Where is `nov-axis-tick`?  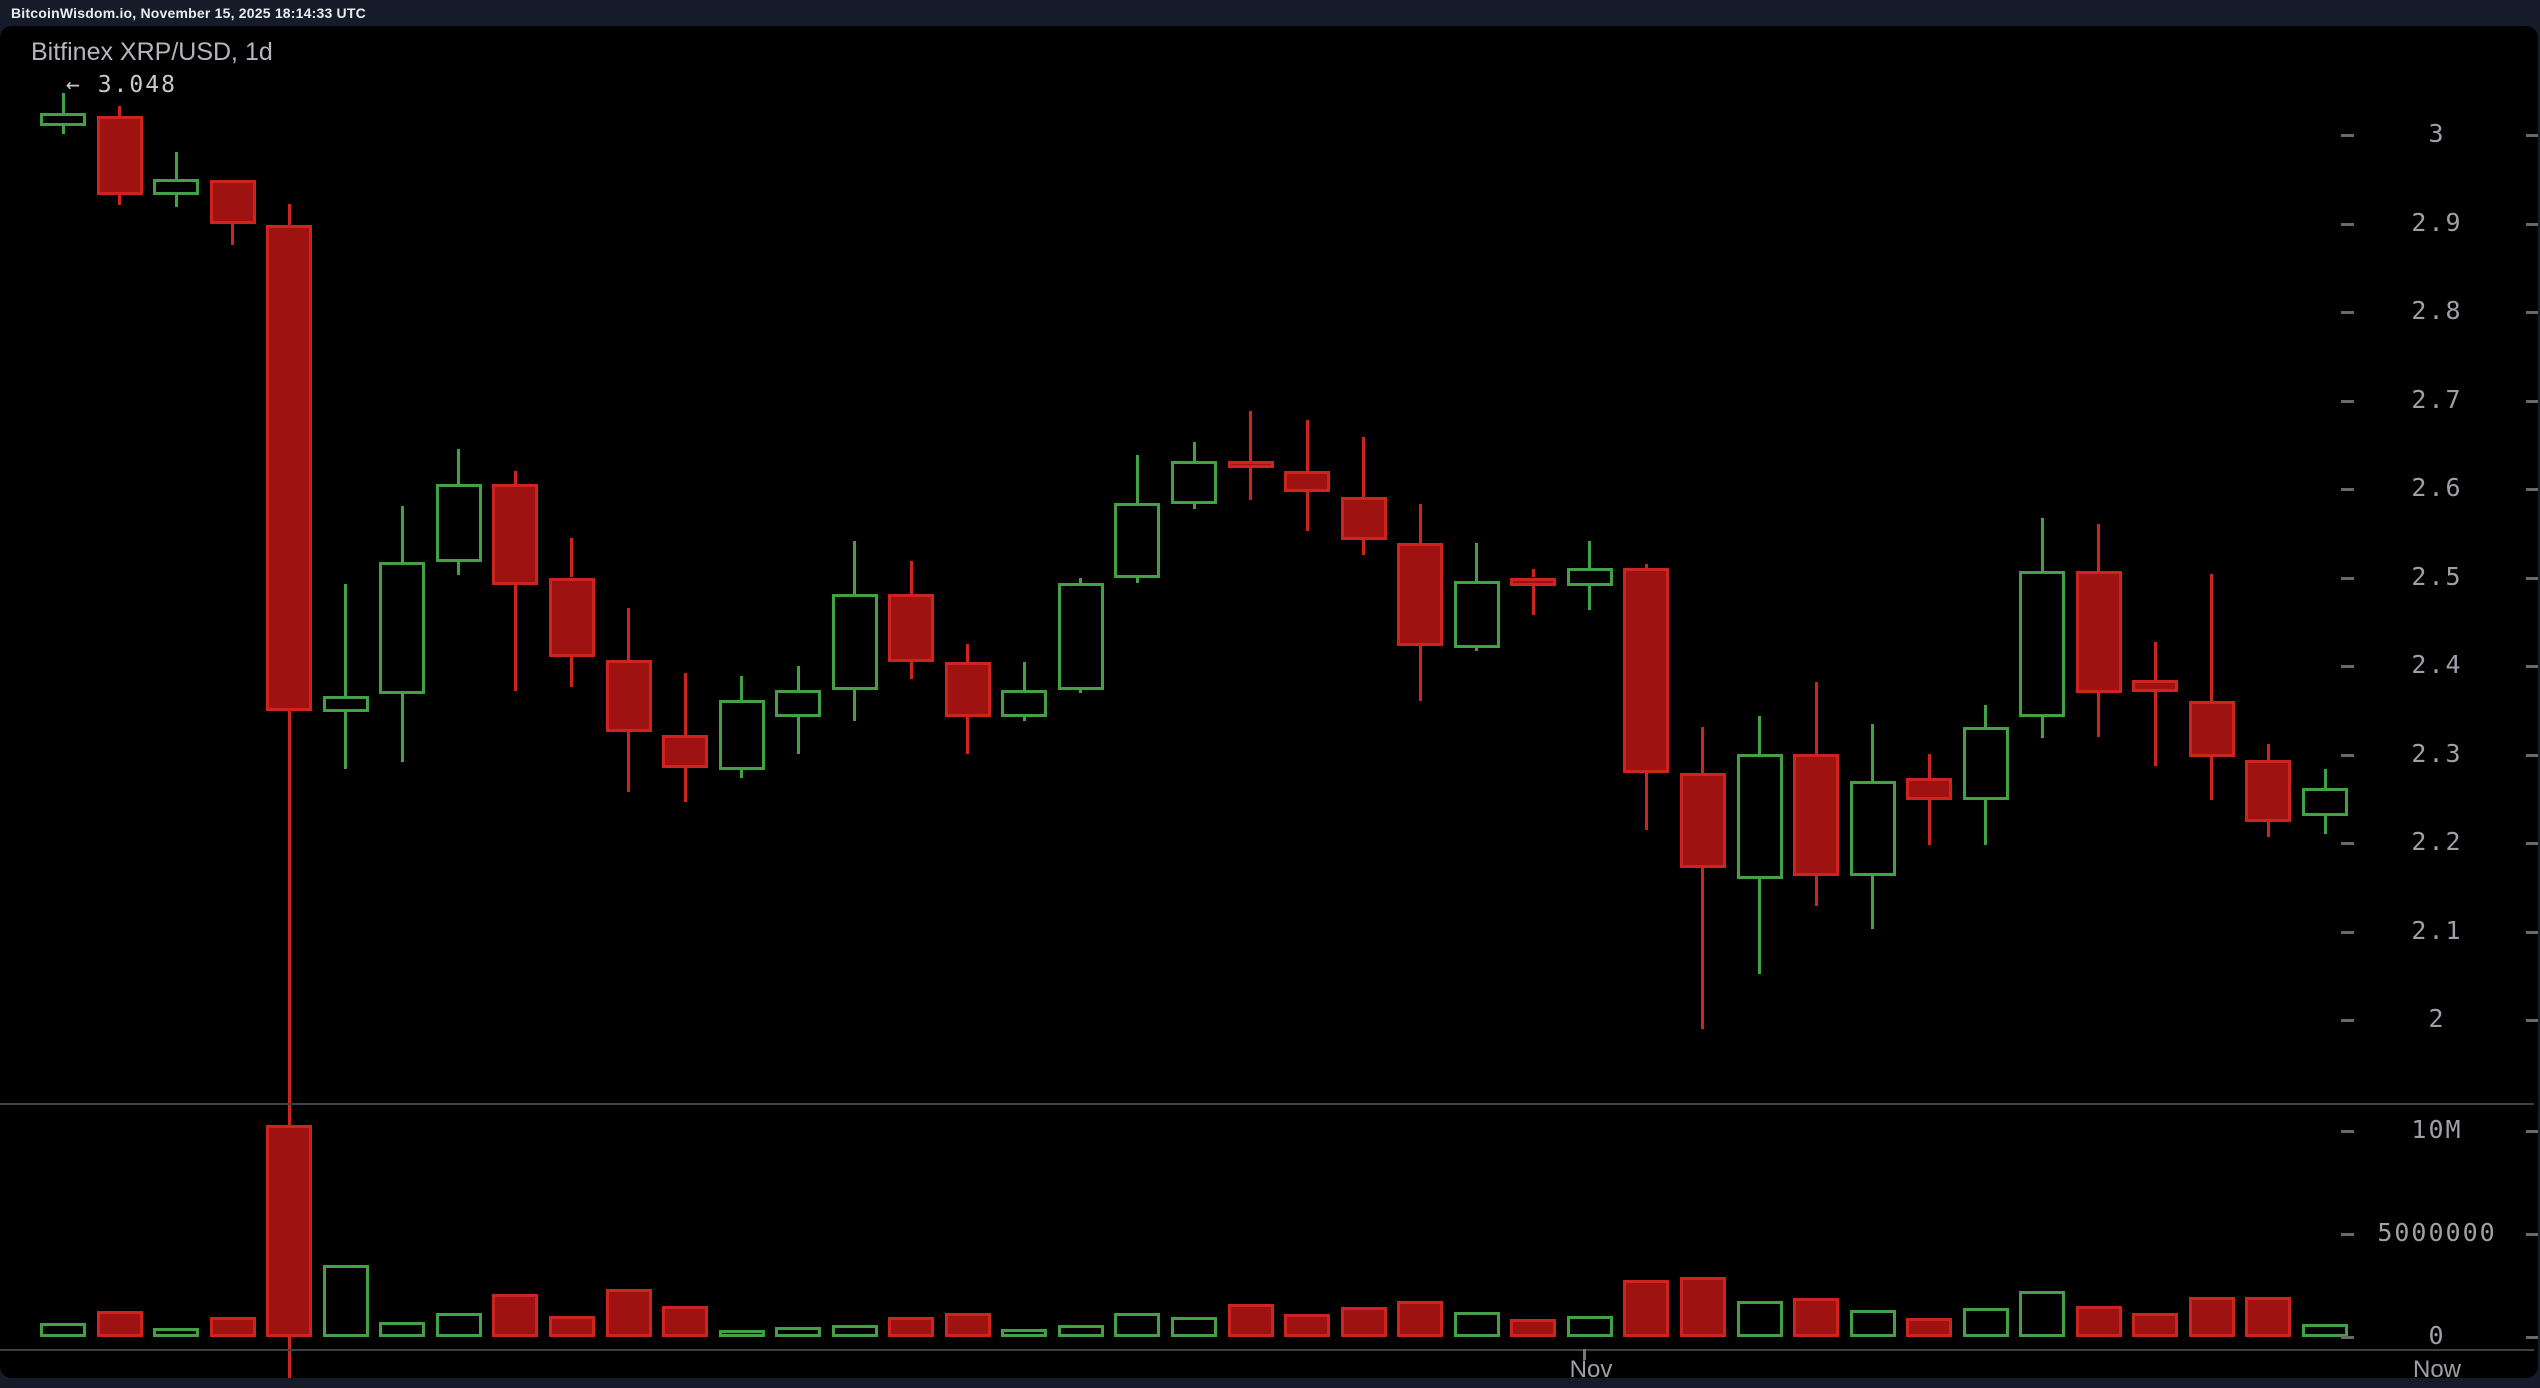 nov-axis-tick is located at coordinates (1584, 1354).